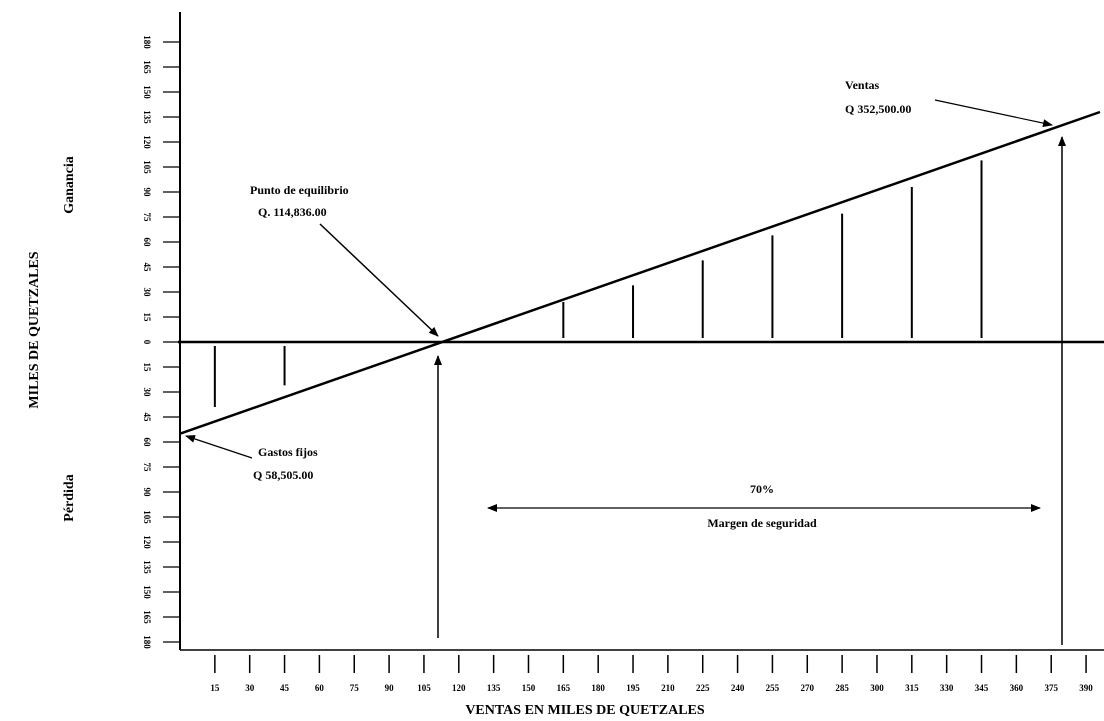 Image resolution: width=1104 pixels, height=721 pixels. Describe the element at coordinates (292, 212) in the screenshot. I see `annotation-amount: Q. 114,836.00` at that location.